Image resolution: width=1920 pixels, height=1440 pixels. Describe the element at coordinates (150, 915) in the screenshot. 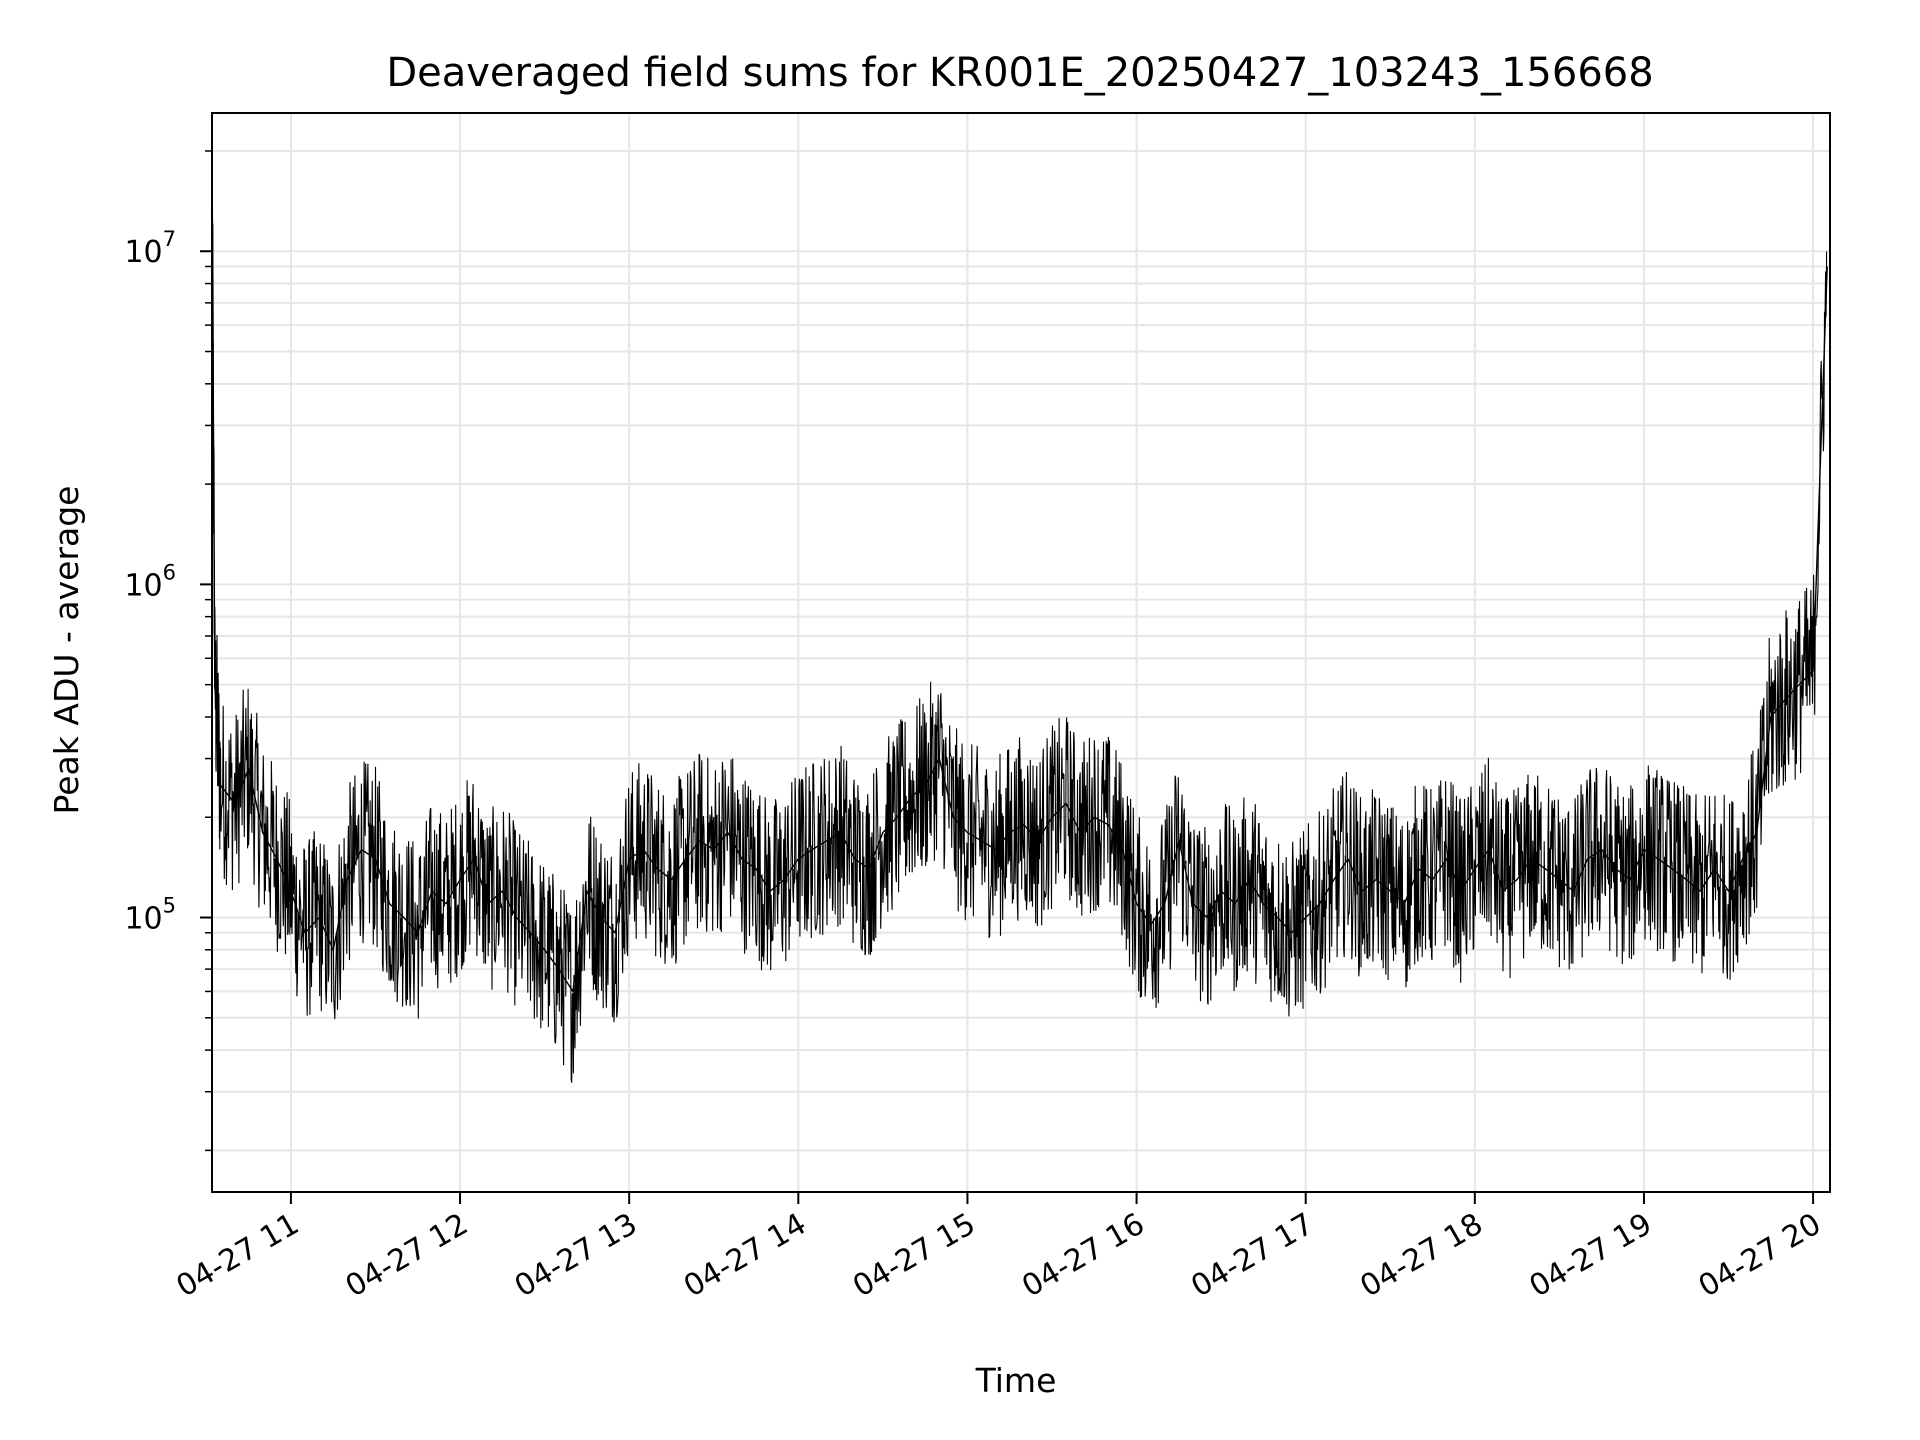

I see `y-tick-label: 10⁵` at that location.